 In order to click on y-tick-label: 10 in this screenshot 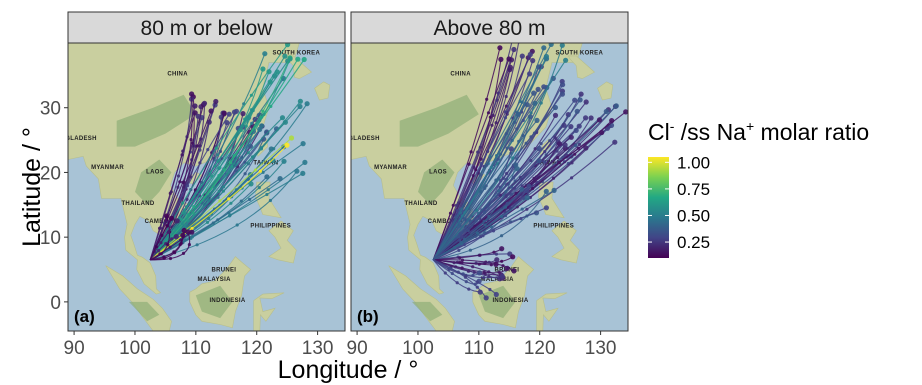, I will do `click(50, 238)`.